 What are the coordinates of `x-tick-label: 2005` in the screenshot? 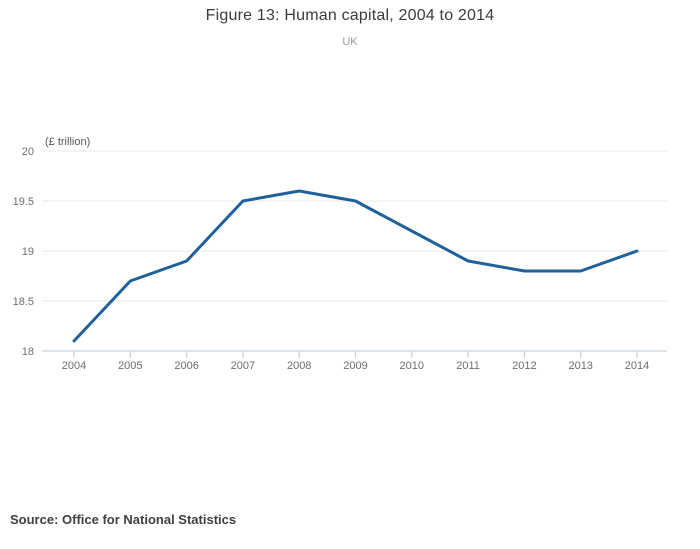 It's located at (130, 366).